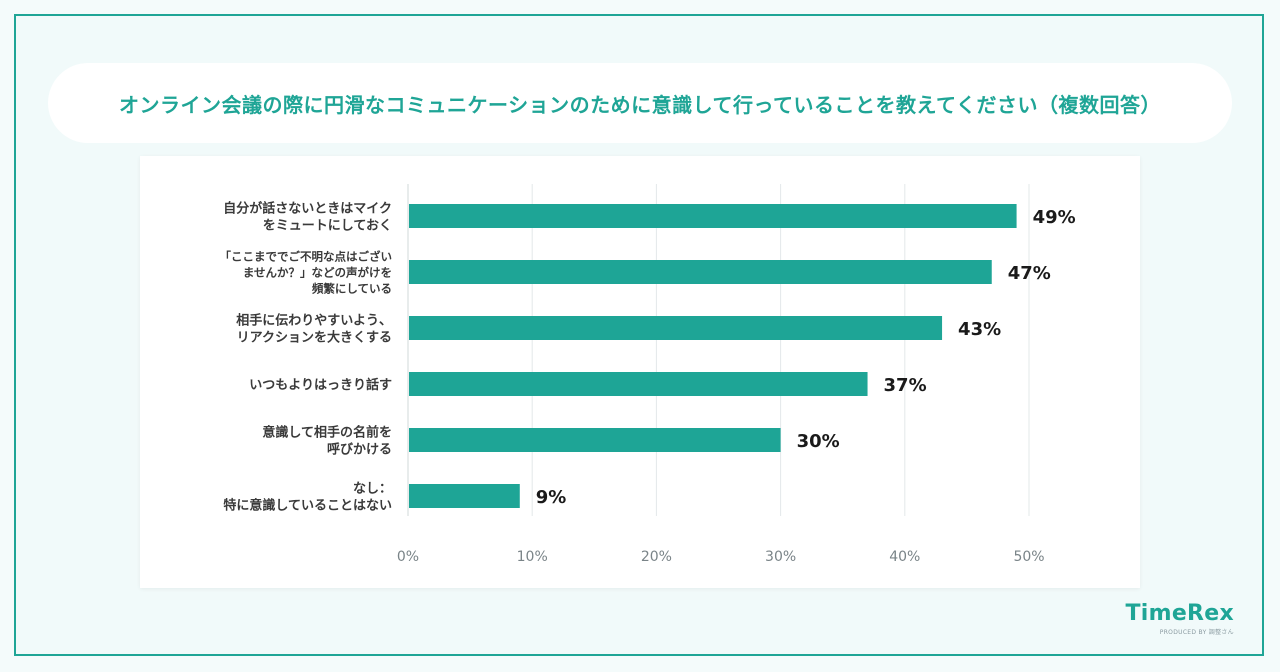 This screenshot has height=672, width=1280. I want to click on brand-name: TimeRex, so click(1179, 613).